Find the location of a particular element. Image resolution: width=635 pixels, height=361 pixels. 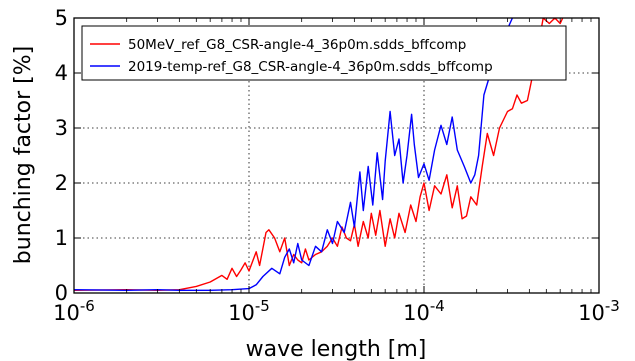

y-tick-label: 5 is located at coordinates (61, 18).